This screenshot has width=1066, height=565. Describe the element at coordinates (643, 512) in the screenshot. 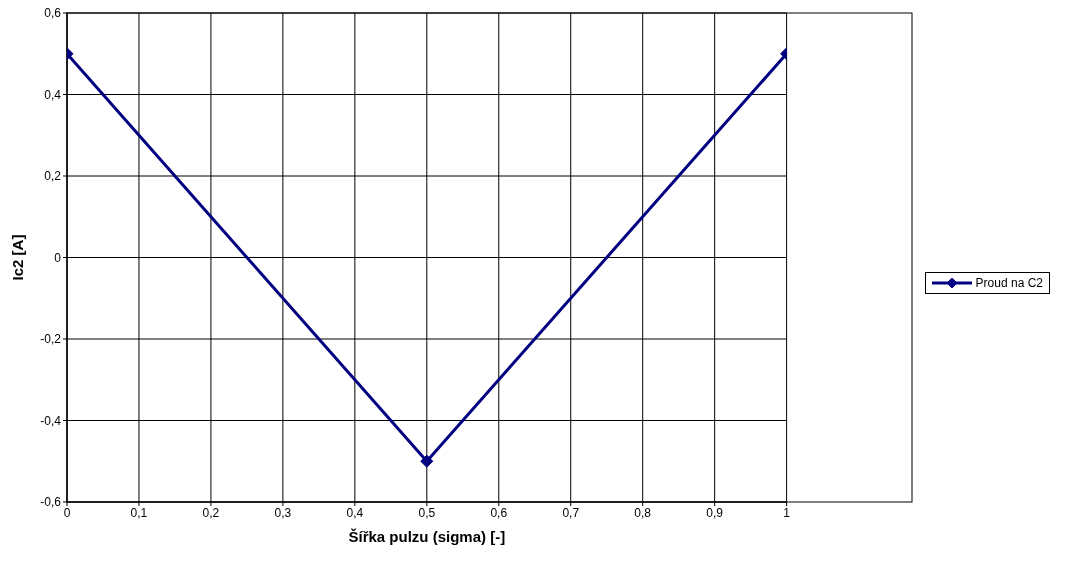

I see `x-tick-label: 0,8` at that location.